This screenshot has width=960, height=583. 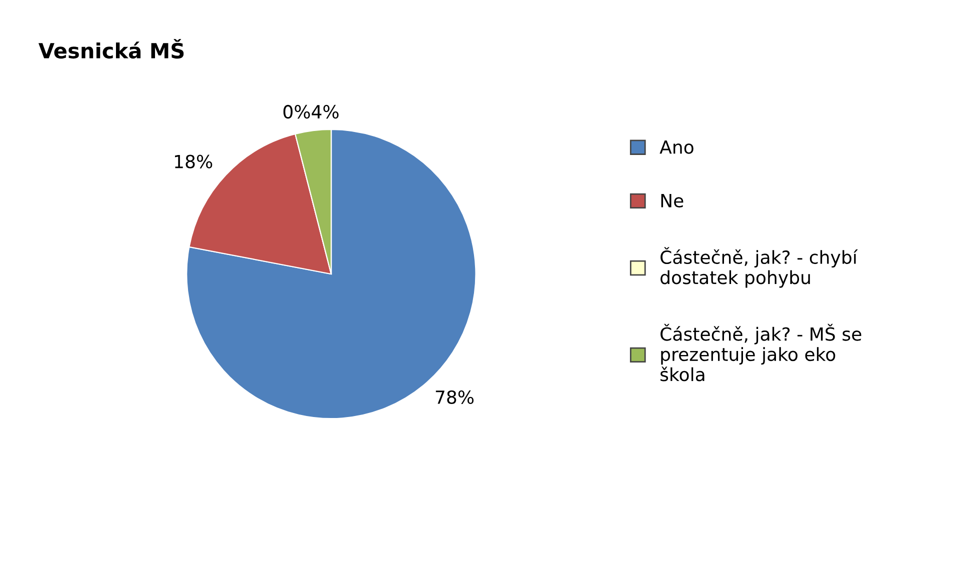 What do you see at coordinates (672, 201) in the screenshot?
I see `legend-label: Ne` at bounding box center [672, 201].